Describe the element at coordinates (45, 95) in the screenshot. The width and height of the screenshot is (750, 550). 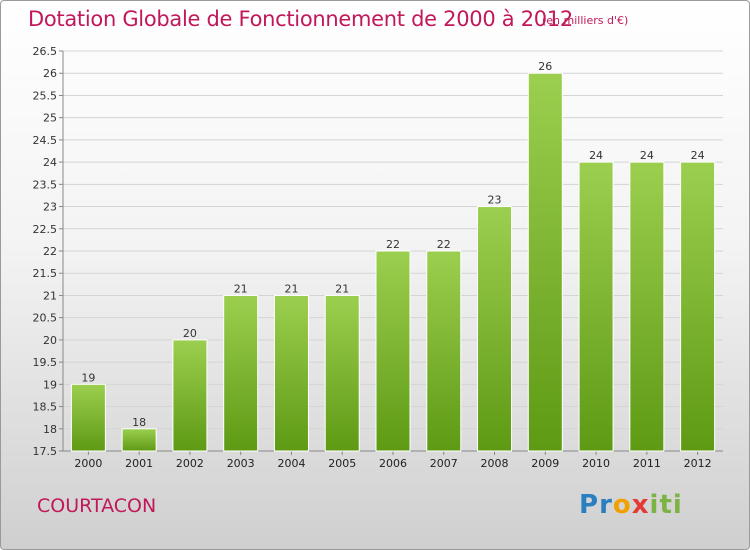
I see `y-tick-label: 25.5` at that location.